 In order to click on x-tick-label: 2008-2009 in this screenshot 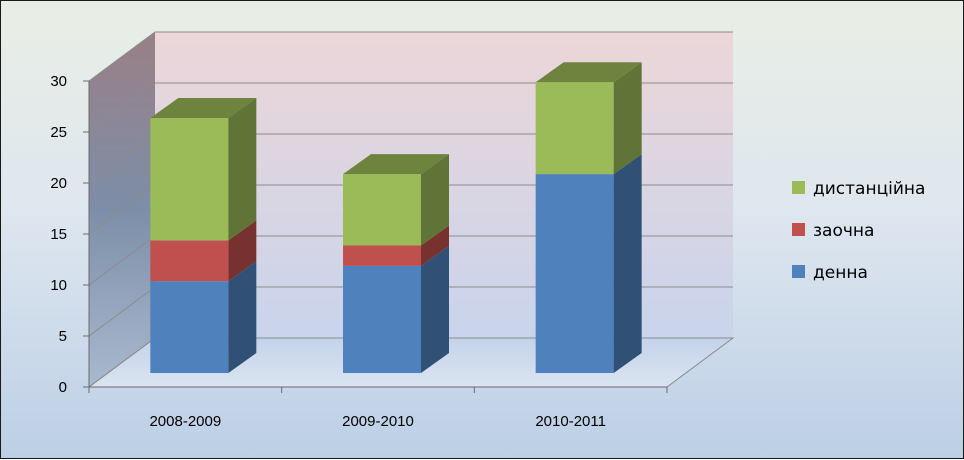, I will do `click(185, 421)`.